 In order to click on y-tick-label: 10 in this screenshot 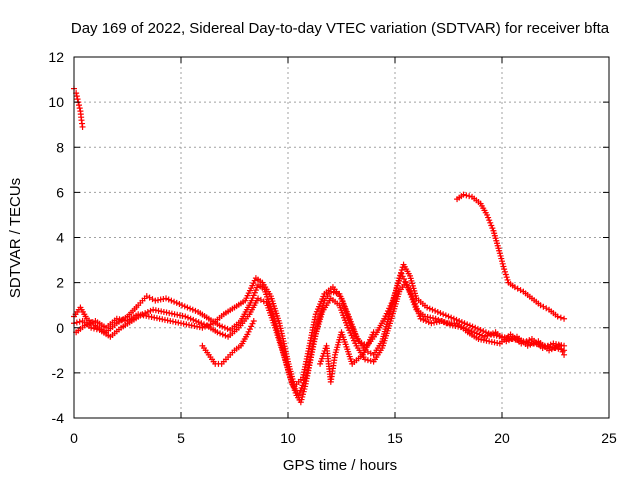, I will do `click(56, 102)`.